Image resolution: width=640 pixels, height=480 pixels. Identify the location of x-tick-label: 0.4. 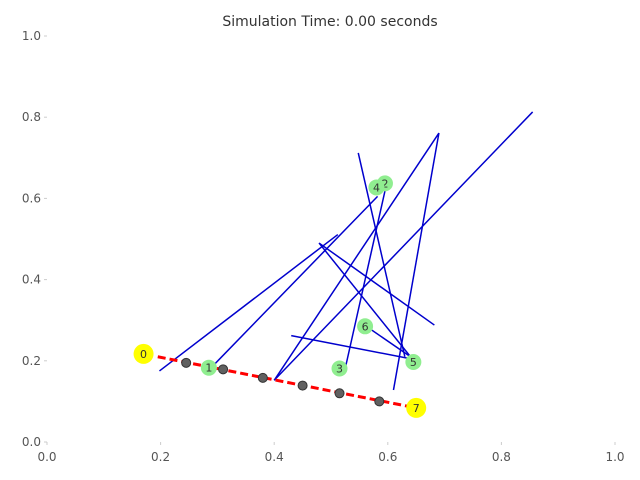
(274, 457).